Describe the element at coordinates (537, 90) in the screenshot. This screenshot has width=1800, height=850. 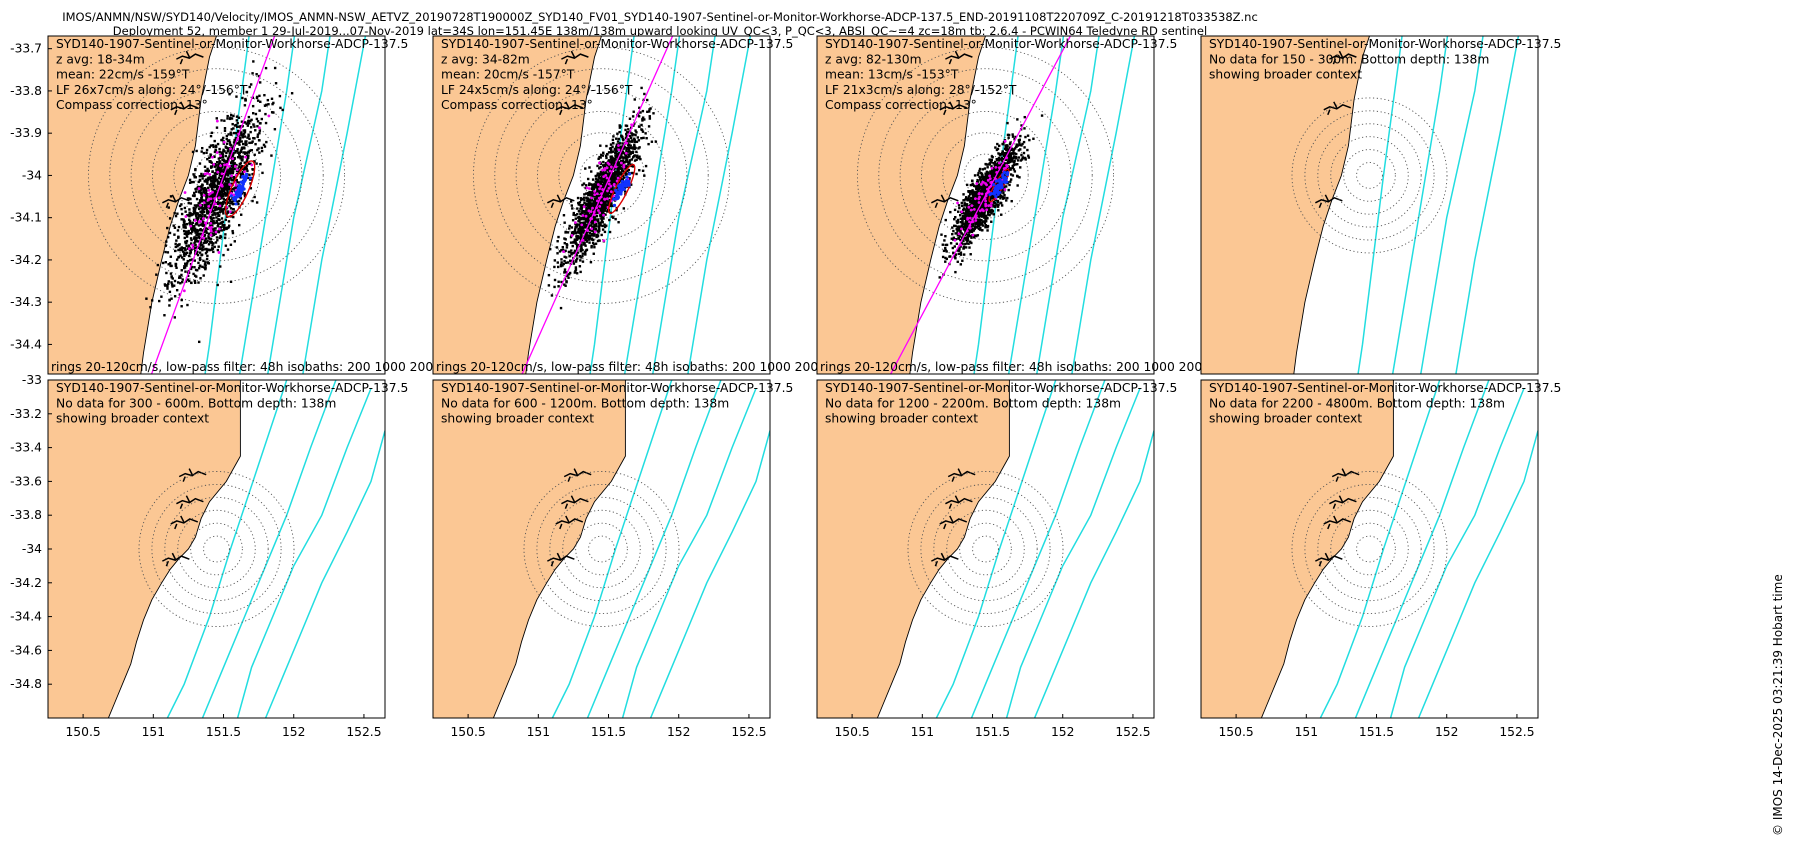
I see `panel-label-line-4: LF 24x5cm/s along: 24°/-156°T` at that location.